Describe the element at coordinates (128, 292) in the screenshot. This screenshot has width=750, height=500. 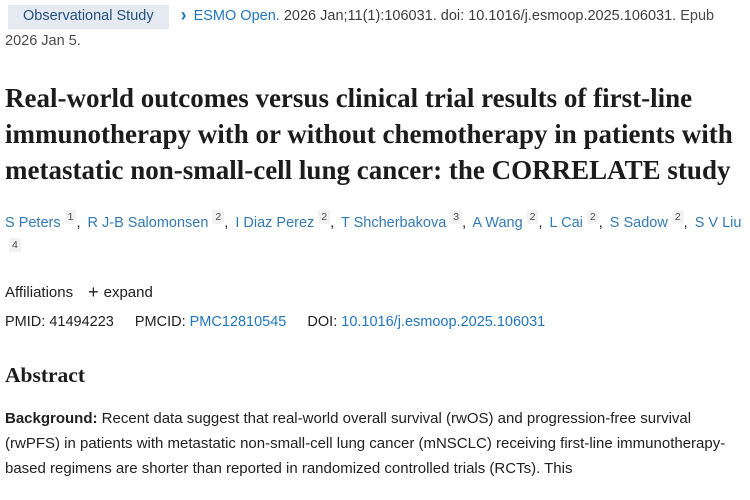
I see `expand-label: expand` at that location.